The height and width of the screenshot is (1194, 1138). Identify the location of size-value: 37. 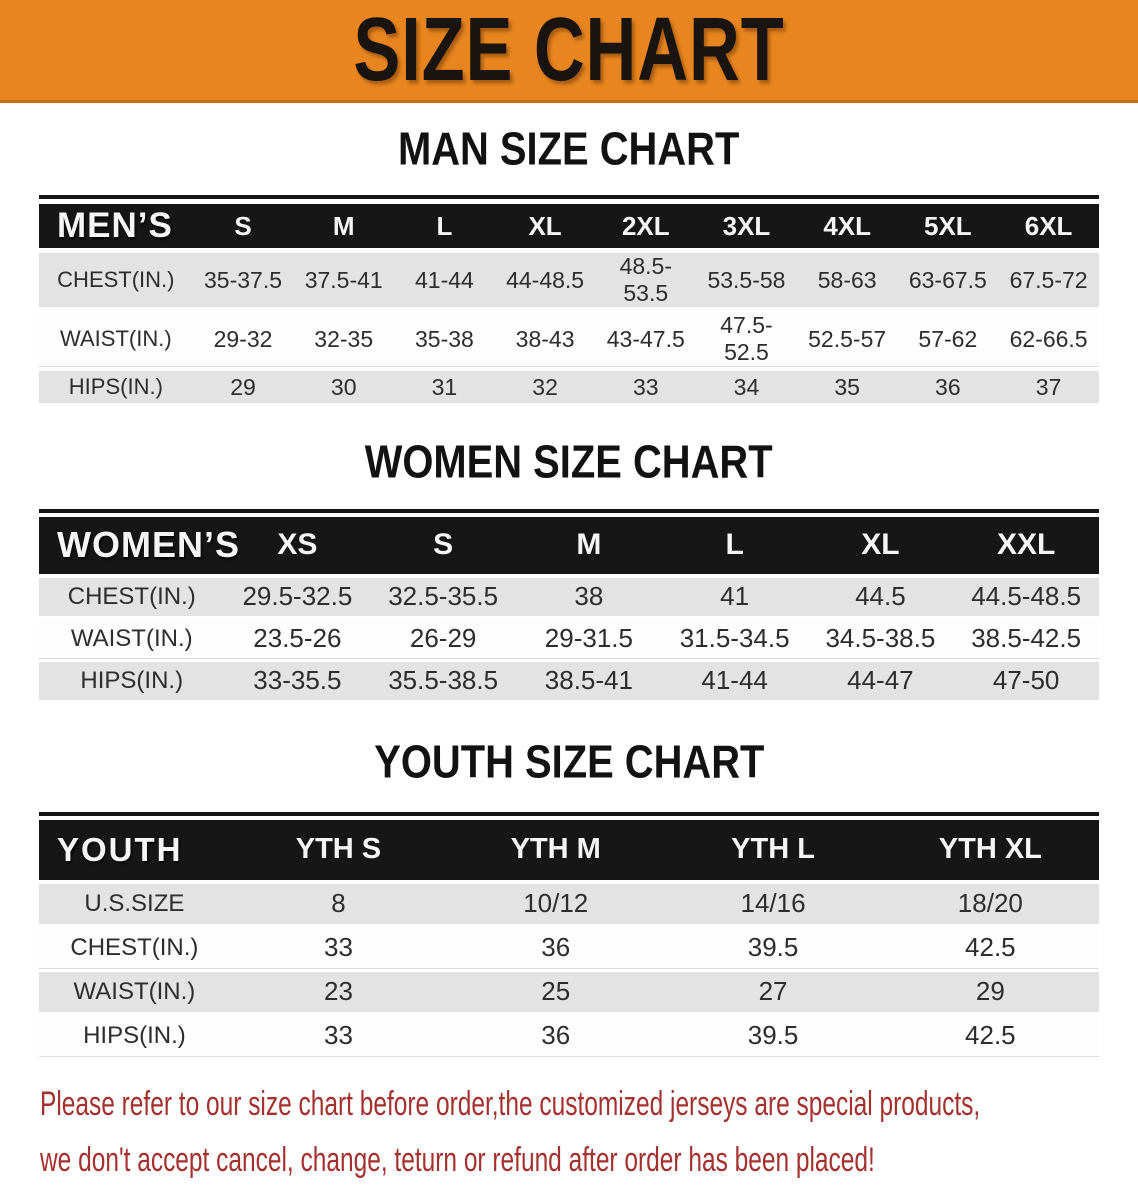
(1048, 387).